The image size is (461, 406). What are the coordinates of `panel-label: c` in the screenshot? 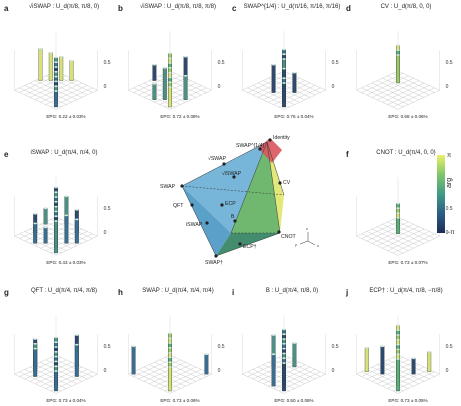 It's located at (234, 8).